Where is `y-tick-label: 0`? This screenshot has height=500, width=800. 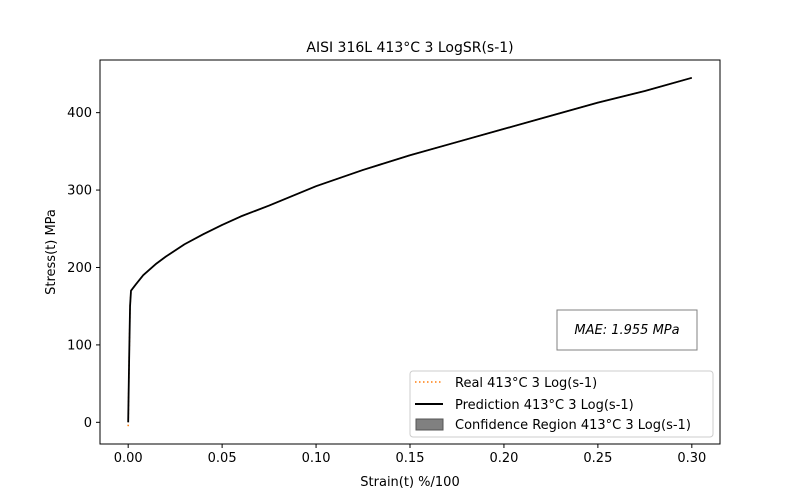 y-tick-label: 0 is located at coordinates (88, 423).